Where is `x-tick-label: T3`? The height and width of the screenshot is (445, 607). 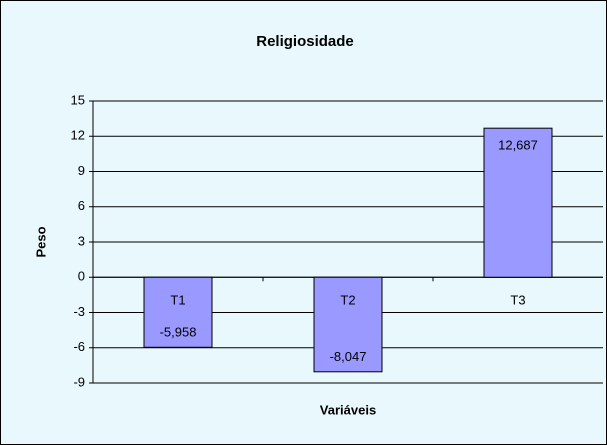 x-tick-label: T3 is located at coordinates (517, 300).